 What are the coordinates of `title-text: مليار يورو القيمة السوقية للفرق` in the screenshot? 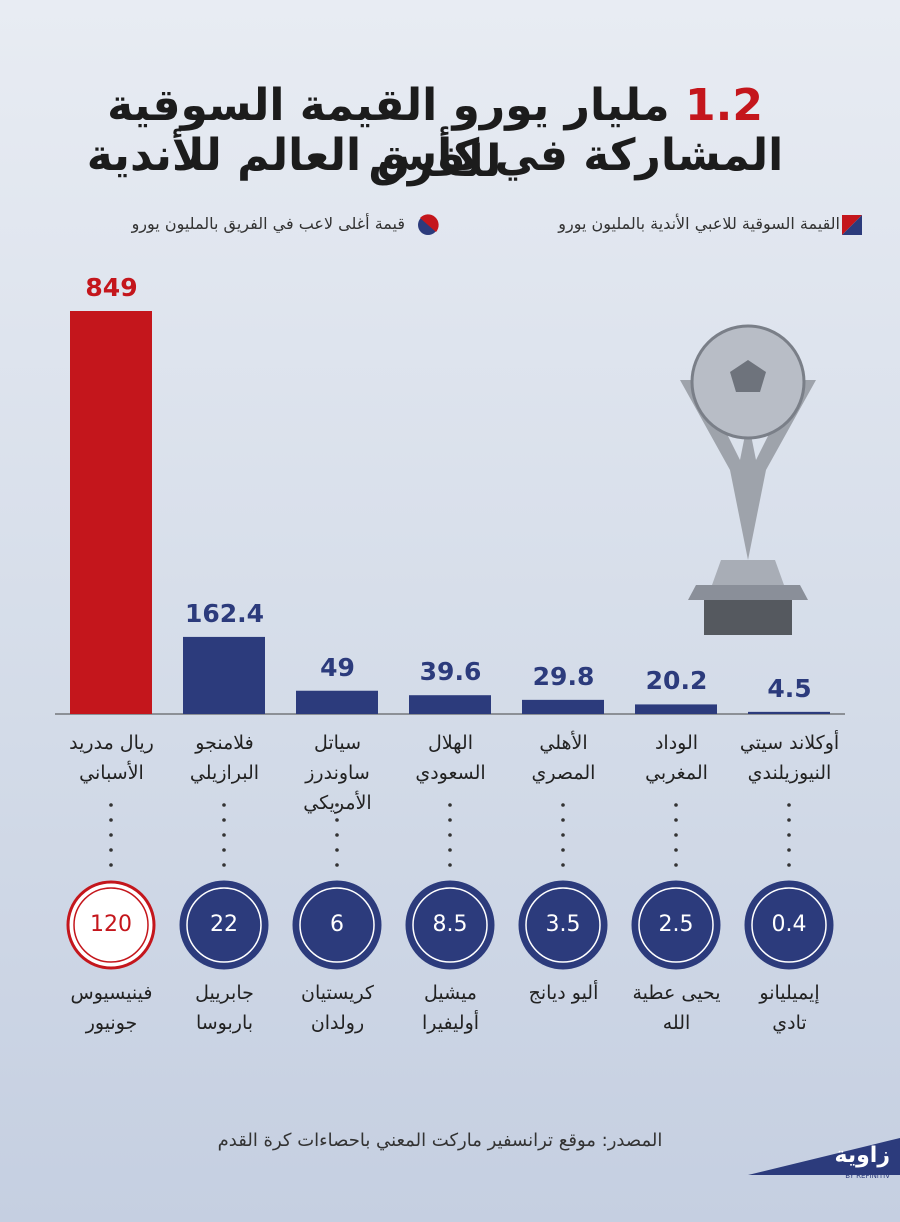 It's located at (388, 133).